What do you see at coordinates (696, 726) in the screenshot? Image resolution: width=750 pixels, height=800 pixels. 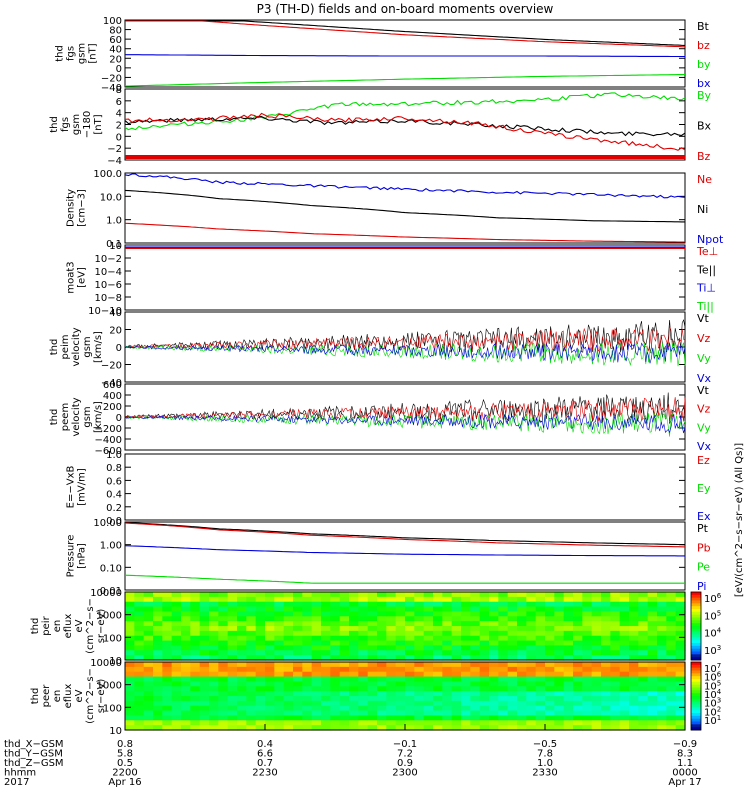 I see `colorbar-cell` at bounding box center [696, 726].